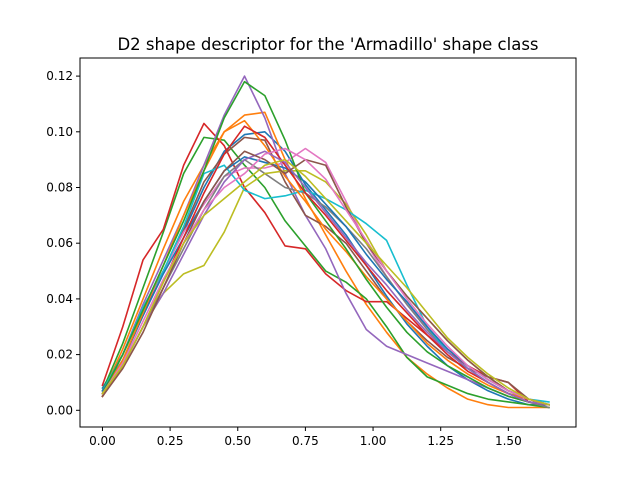 The image size is (640, 480). What do you see at coordinates (59, 243) in the screenshot?
I see `y-tick-label: 0.06` at bounding box center [59, 243].